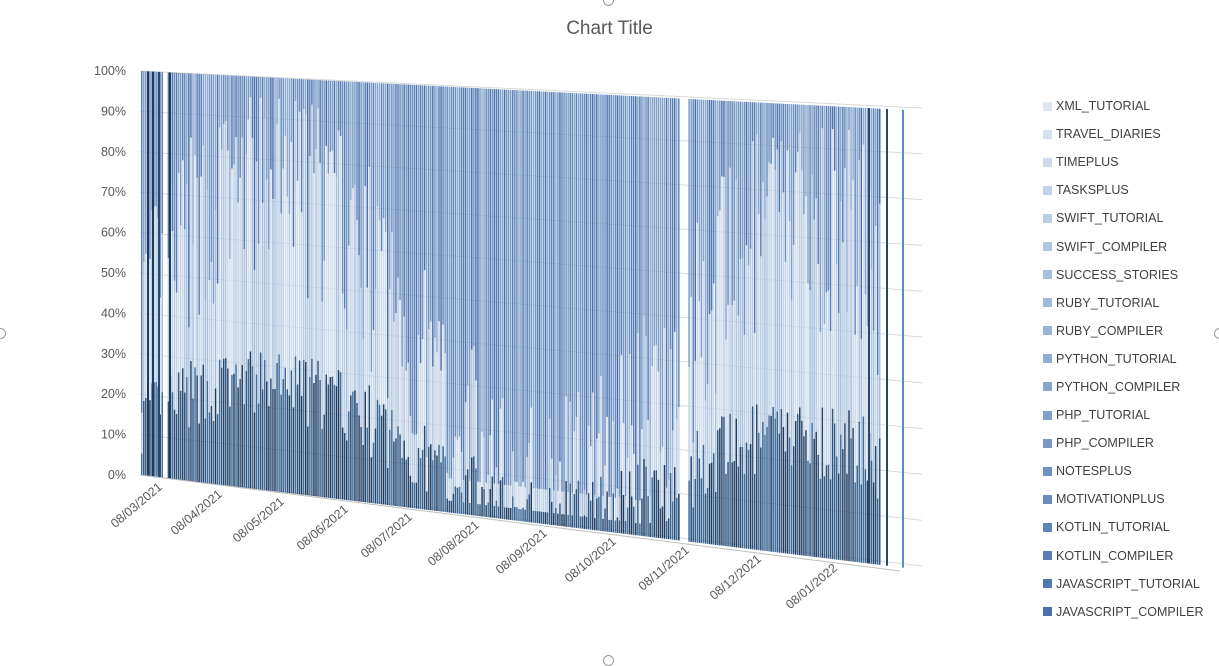 The image size is (1219, 666). Describe the element at coordinates (113, 313) in the screenshot. I see `y-tick-label: 40%` at that location.